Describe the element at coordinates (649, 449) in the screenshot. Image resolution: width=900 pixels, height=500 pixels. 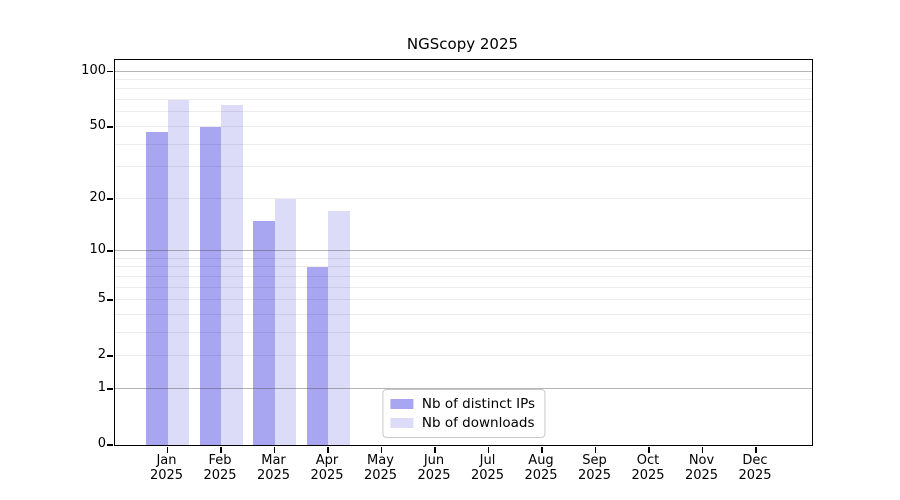
I see `x-tick-oct` at that location.